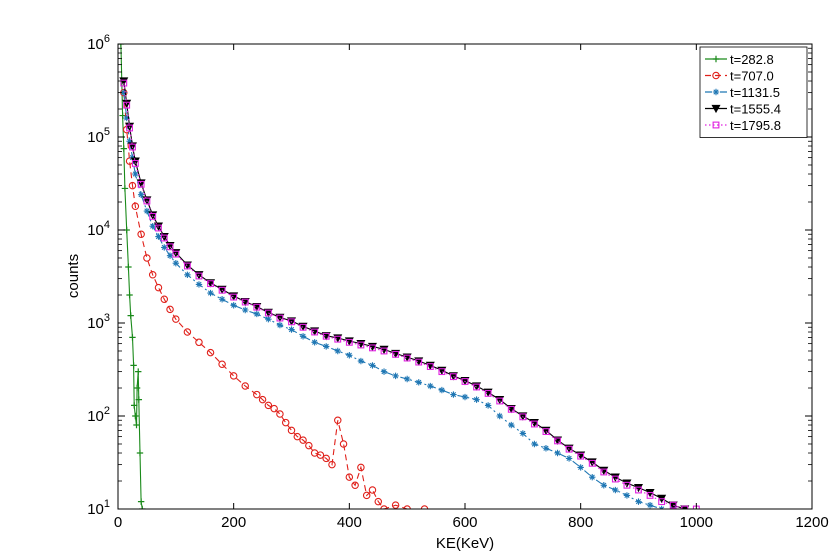  Describe the element at coordinates (98, 136) in the screenshot. I see `y-tick-label: 10⁵` at that location.